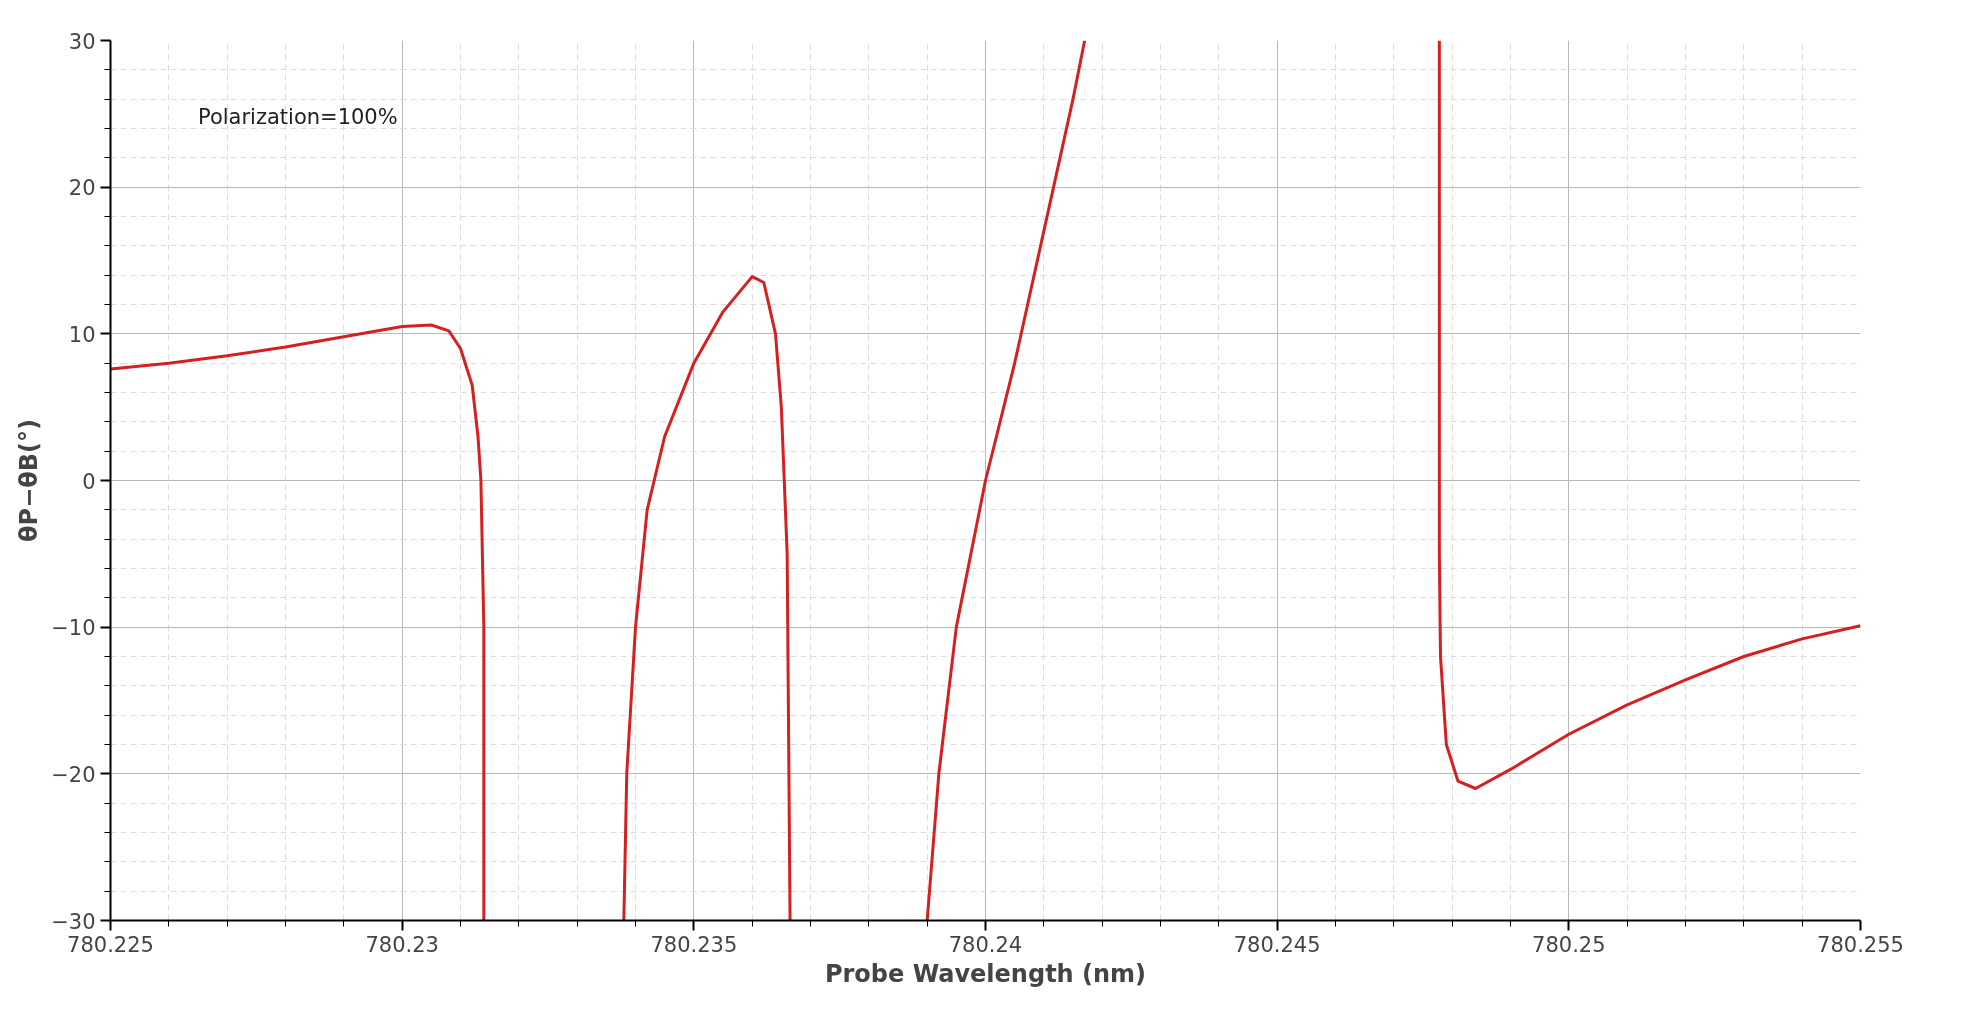 The width and height of the screenshot is (1966, 1016). What do you see at coordinates (694, 944) in the screenshot?
I see `x-tick-label: 780.235` at bounding box center [694, 944].